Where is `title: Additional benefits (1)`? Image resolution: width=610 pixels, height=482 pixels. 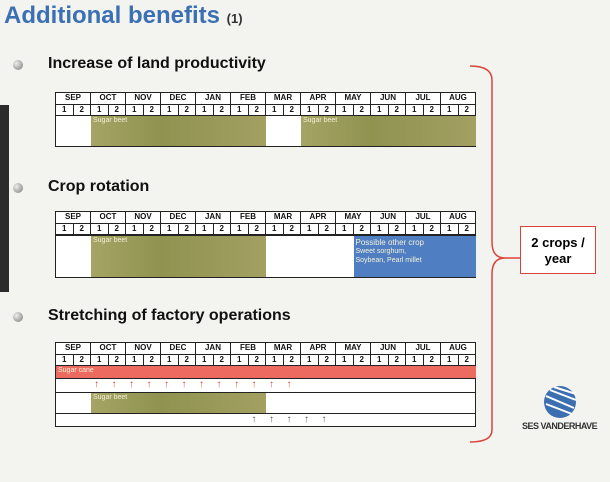 title: Additional benefits (1) is located at coordinates (123, 16).